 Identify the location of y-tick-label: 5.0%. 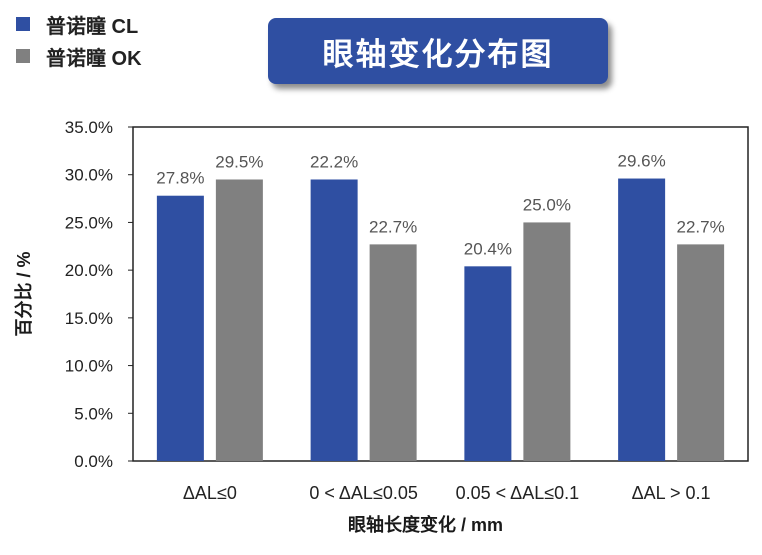
(93, 413).